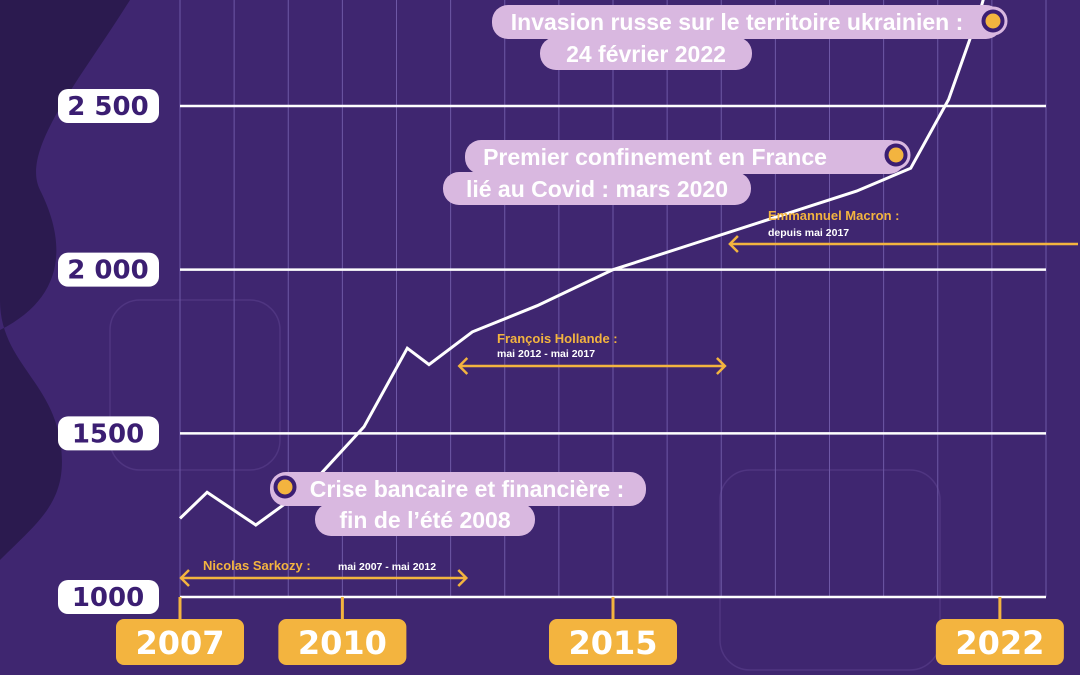  Describe the element at coordinates (557, 338) in the screenshot. I see `president-name-hollande: François Hollande :` at that location.